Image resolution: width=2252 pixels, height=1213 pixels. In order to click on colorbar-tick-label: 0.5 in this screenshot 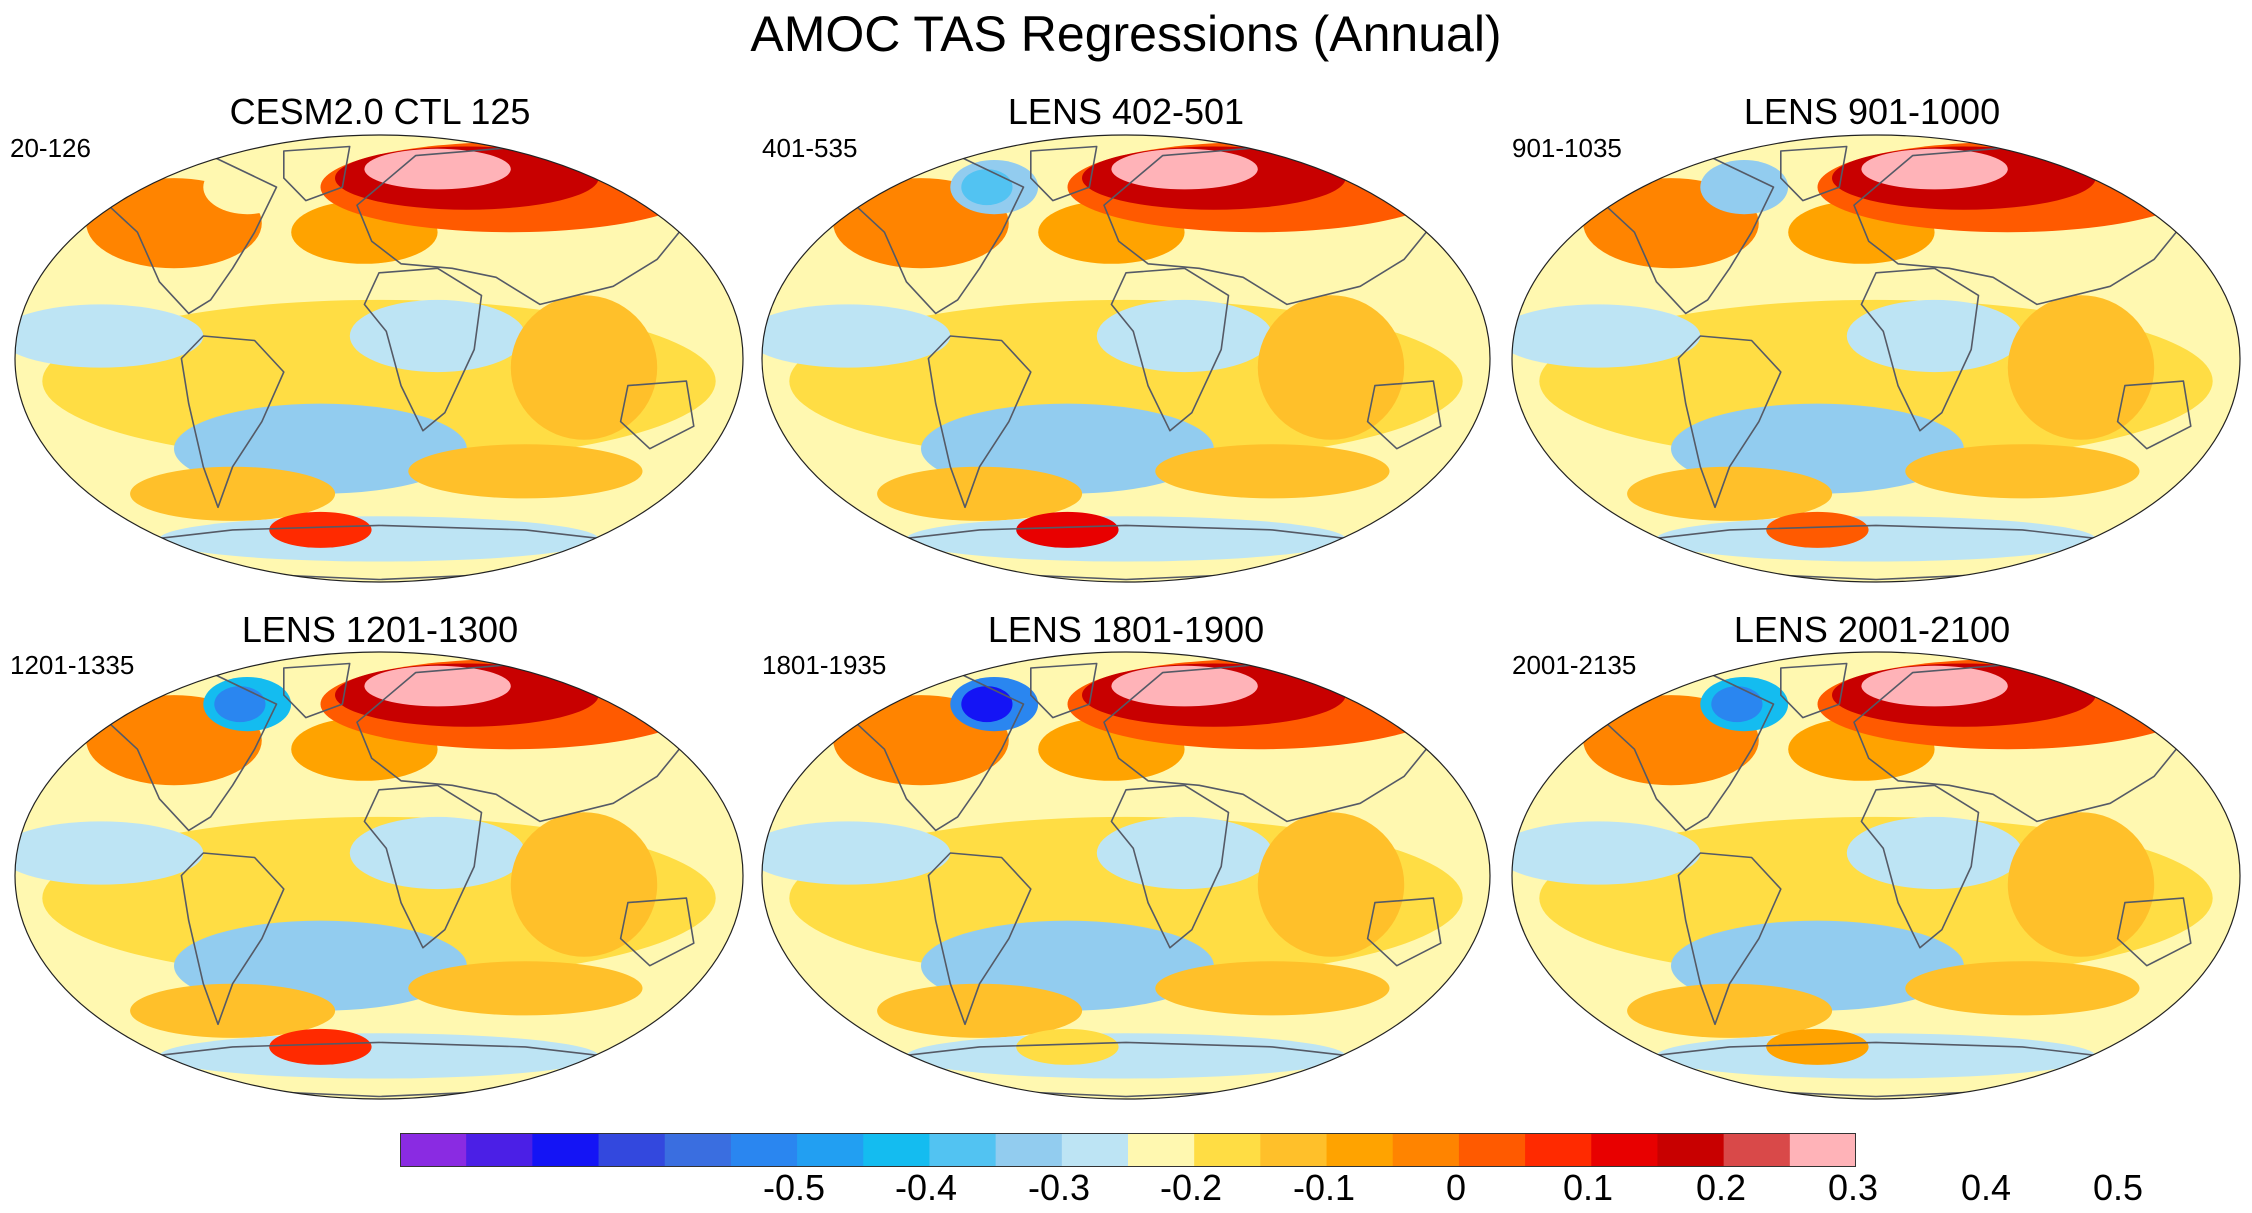, I will do `click(2118, 1187)`.